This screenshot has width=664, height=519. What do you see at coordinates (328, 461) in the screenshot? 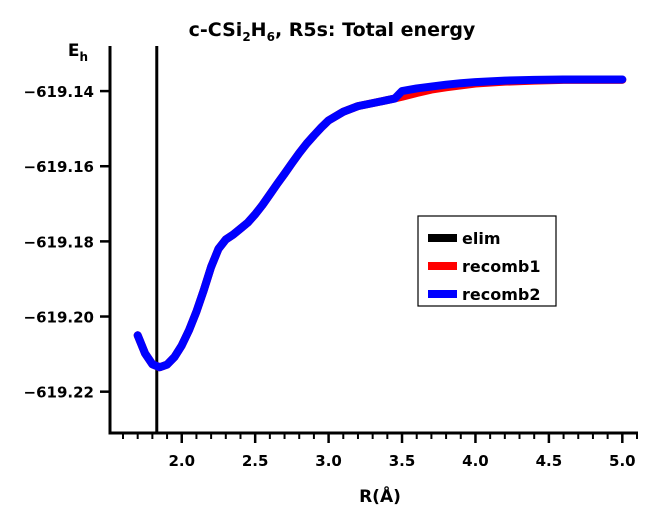
I see `x-tick-label: 3.0` at bounding box center [328, 461].